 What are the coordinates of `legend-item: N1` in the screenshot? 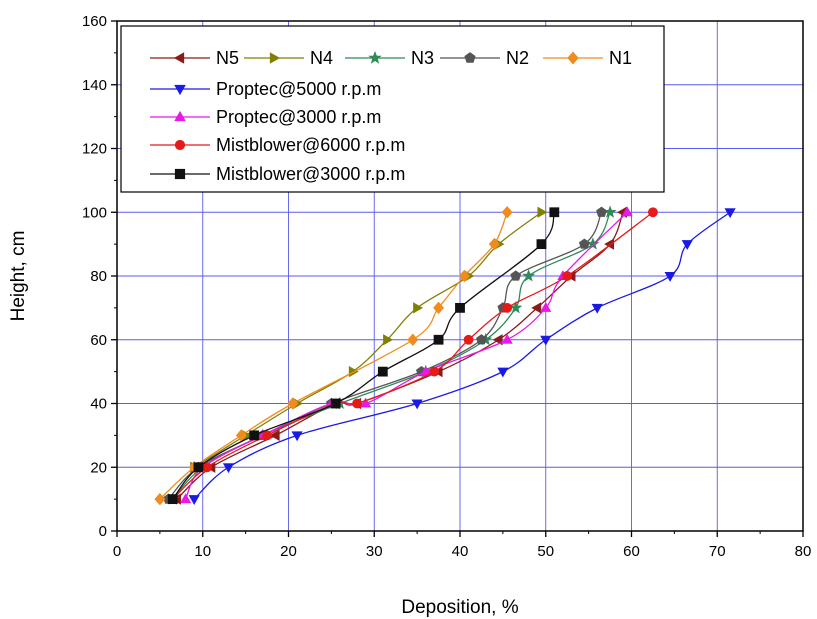 It's located at (587, 58).